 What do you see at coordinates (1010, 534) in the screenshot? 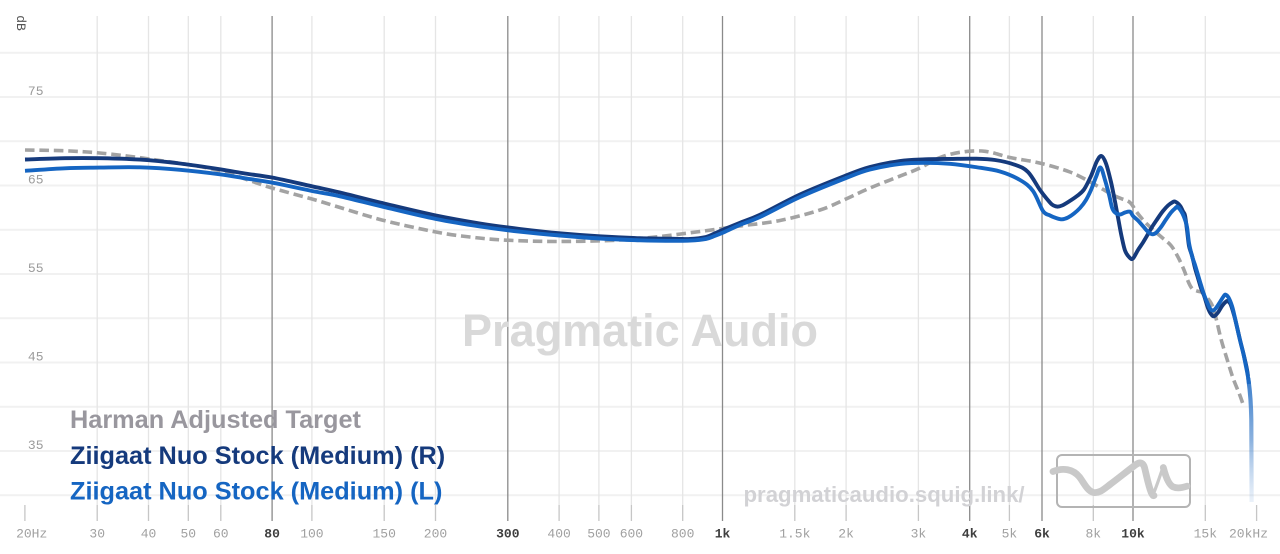
I see `svg-text: 5k` at bounding box center [1010, 534].